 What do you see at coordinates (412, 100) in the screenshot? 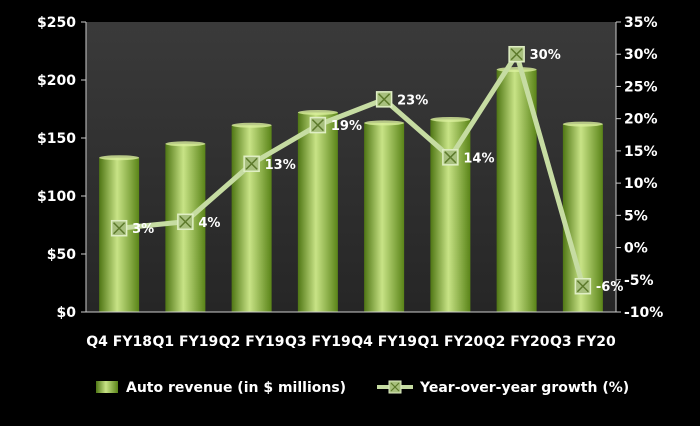
I see `growth-label-5: 23%` at bounding box center [412, 100].